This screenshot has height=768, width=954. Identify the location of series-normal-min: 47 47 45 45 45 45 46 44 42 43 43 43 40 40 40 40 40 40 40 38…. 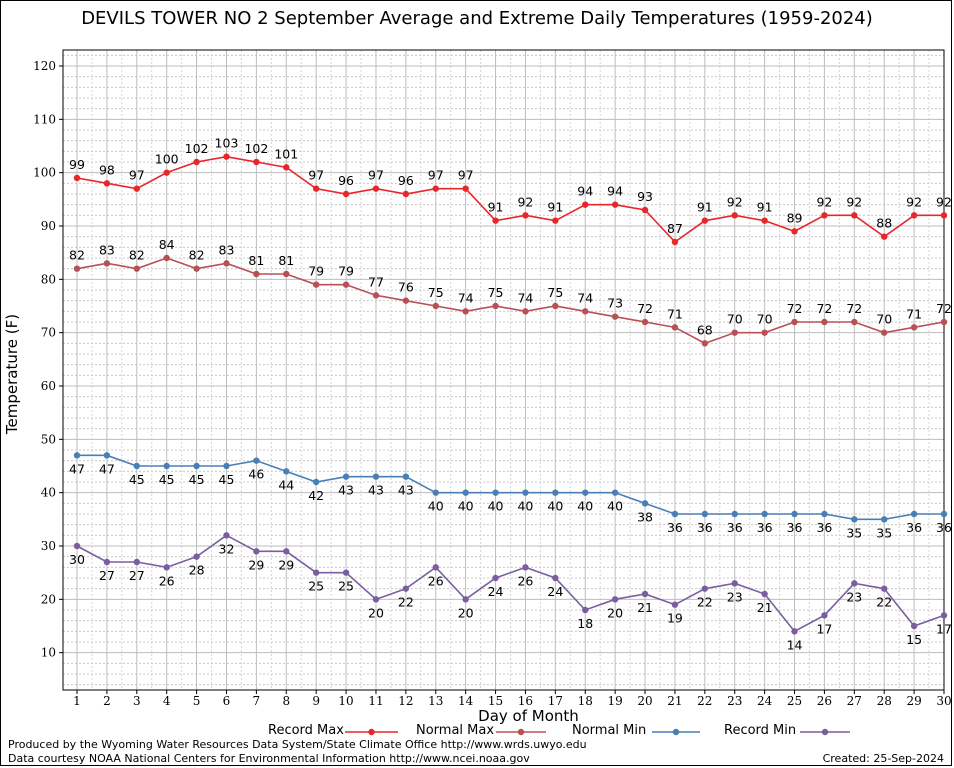
(510, 496).